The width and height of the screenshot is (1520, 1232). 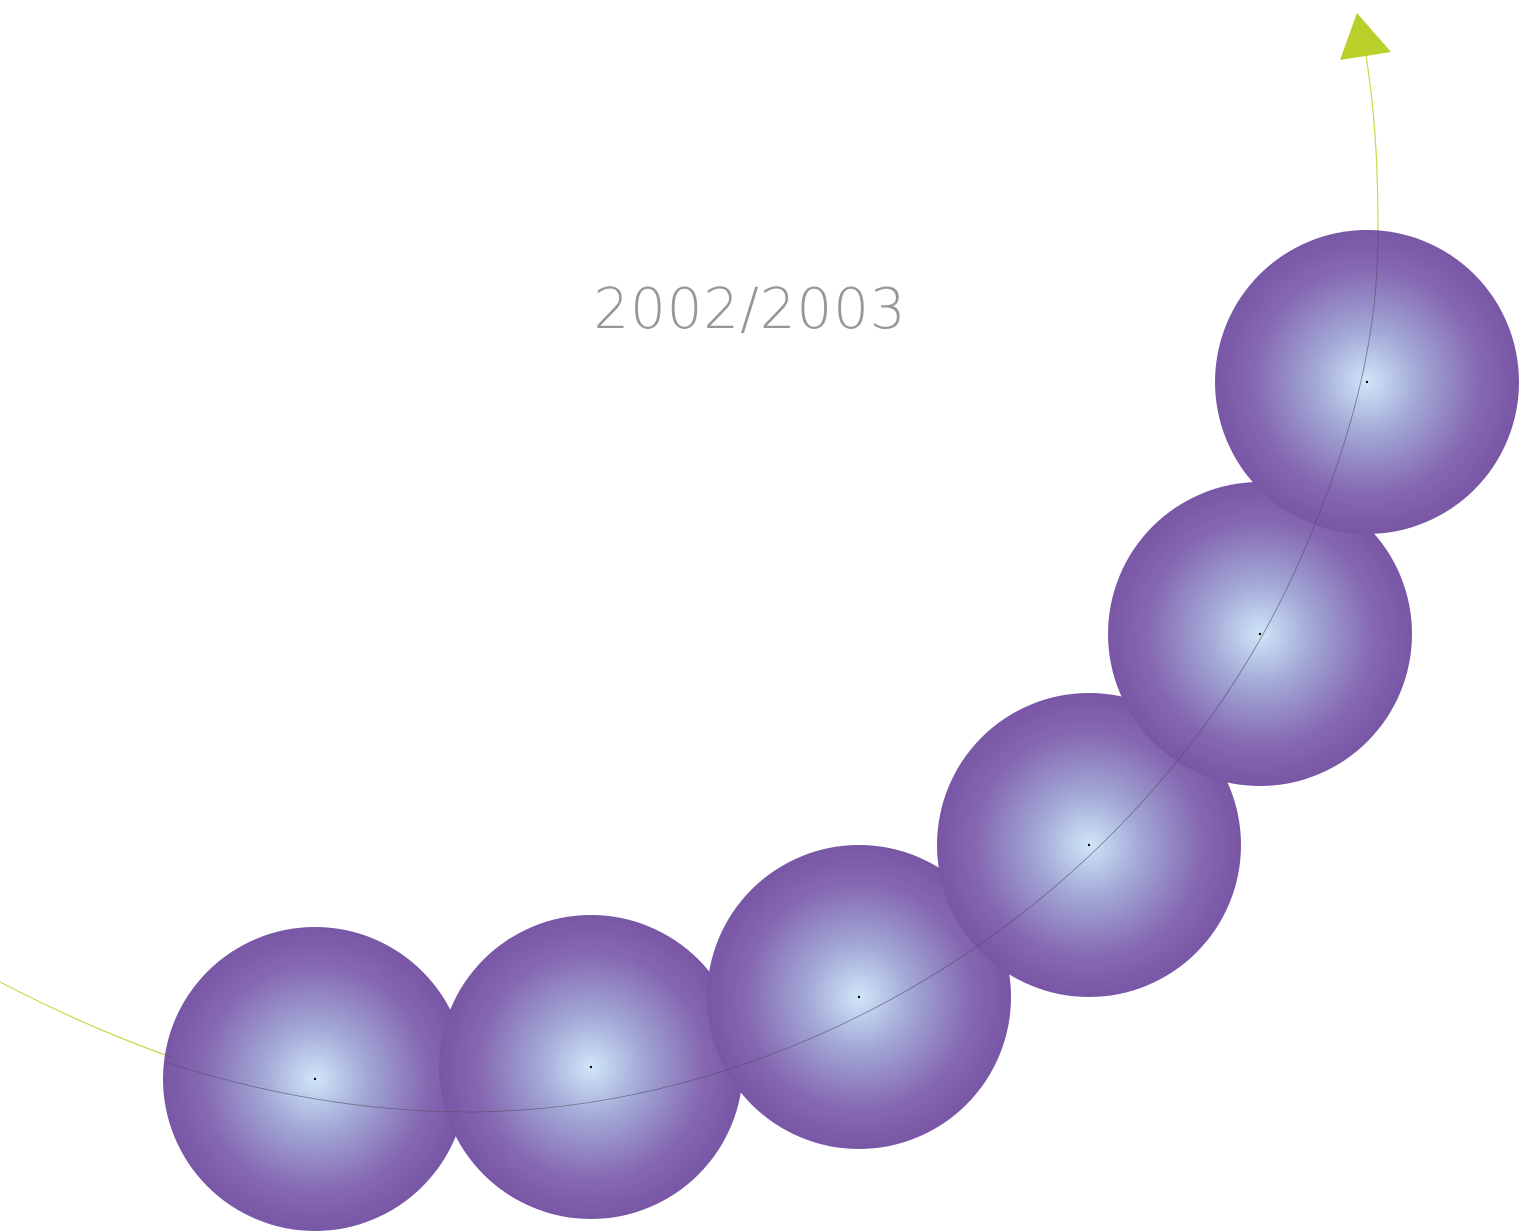 I want to click on title: 2002/2003, so click(x=750, y=309).